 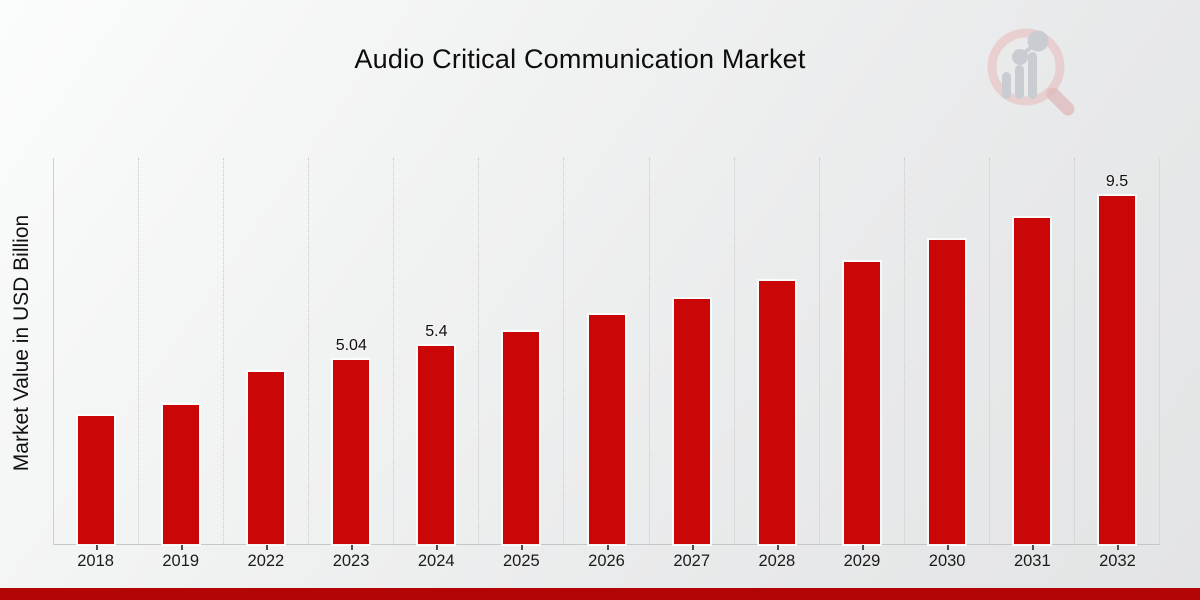 I want to click on x-tick-label-2022: 2022, so click(x=266, y=561).